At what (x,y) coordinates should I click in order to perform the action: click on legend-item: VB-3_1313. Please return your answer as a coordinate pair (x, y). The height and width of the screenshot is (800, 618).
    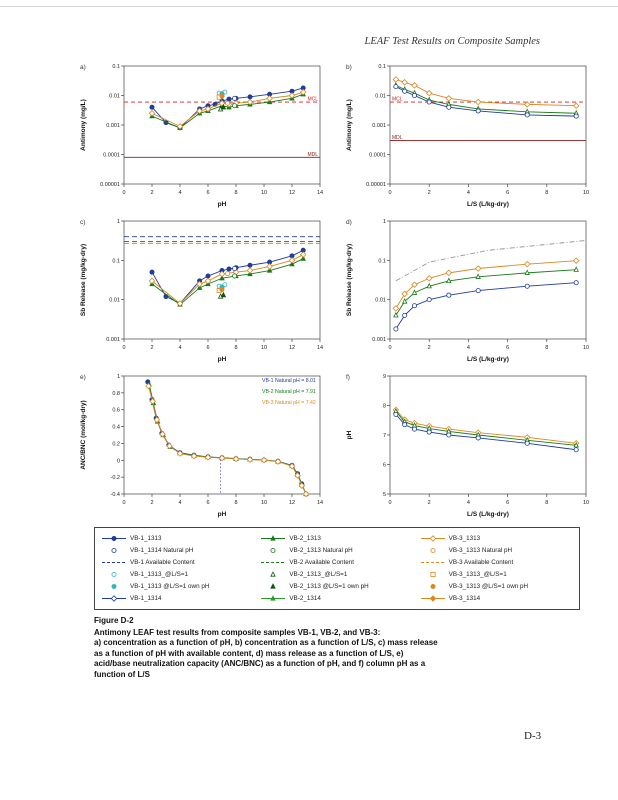
    Looking at the image, I should click on (496, 538).